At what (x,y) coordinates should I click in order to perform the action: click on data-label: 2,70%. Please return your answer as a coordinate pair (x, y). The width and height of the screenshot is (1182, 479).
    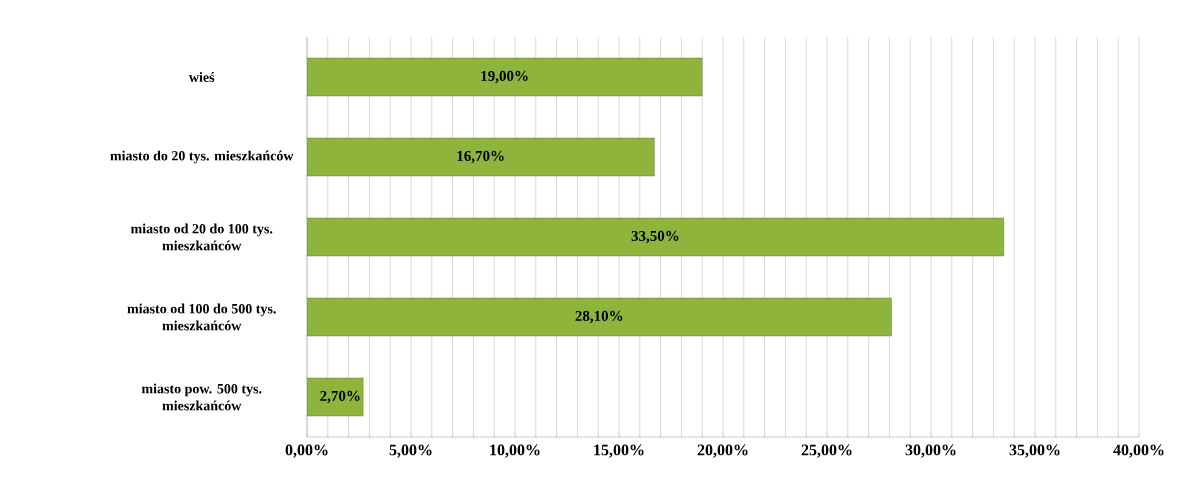
    Looking at the image, I should click on (340, 397).